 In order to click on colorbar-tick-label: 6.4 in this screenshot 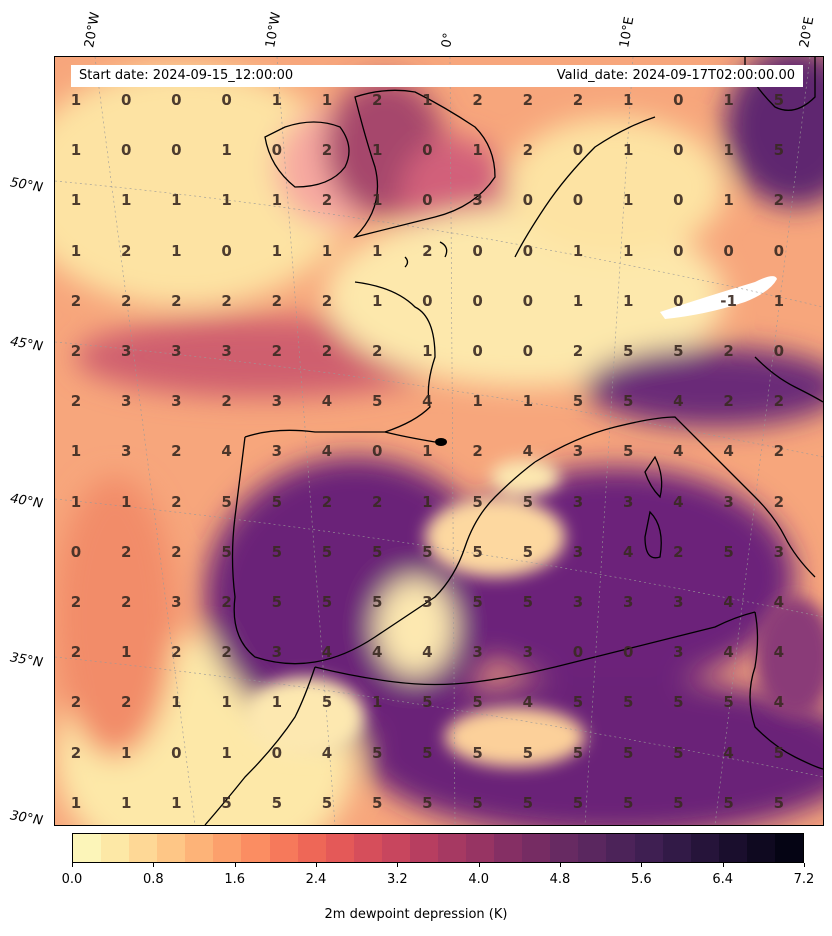, I will do `click(722, 879)`.